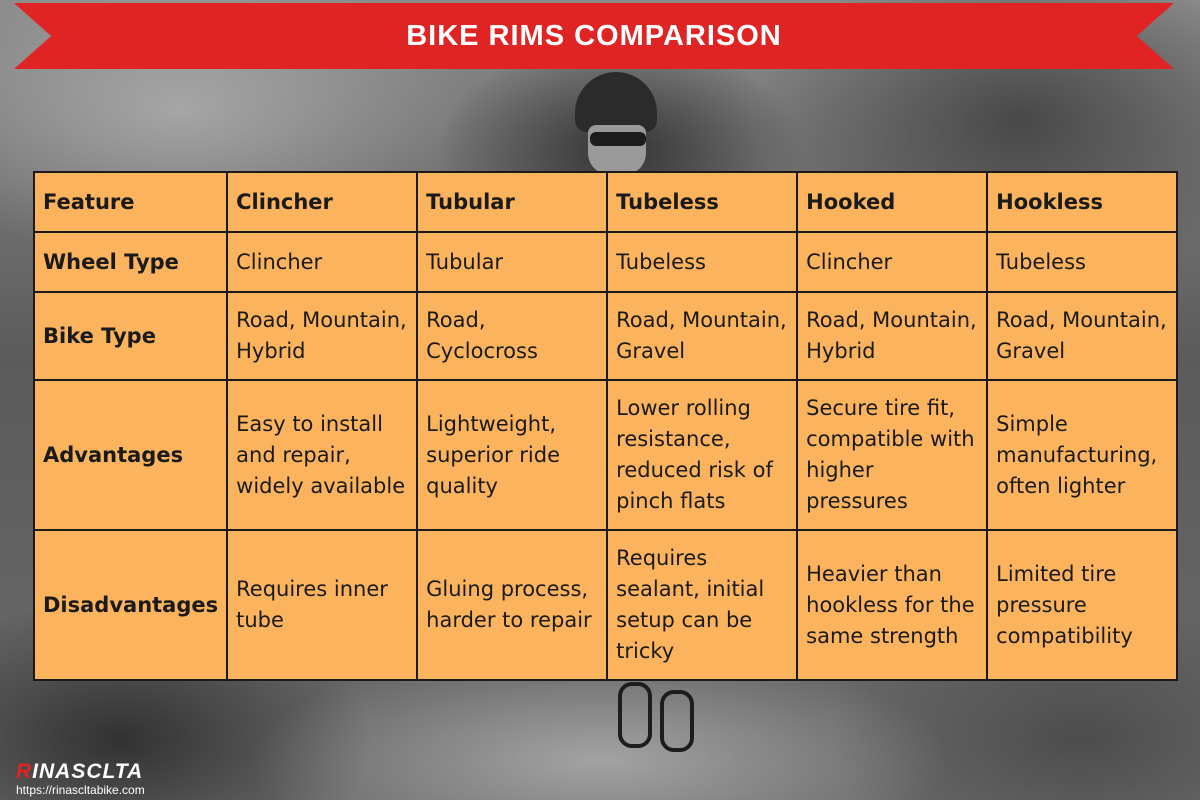 The height and width of the screenshot is (800, 1200). Describe the element at coordinates (88, 771) in the screenshot. I see `logo-text: INASCLTA` at that location.